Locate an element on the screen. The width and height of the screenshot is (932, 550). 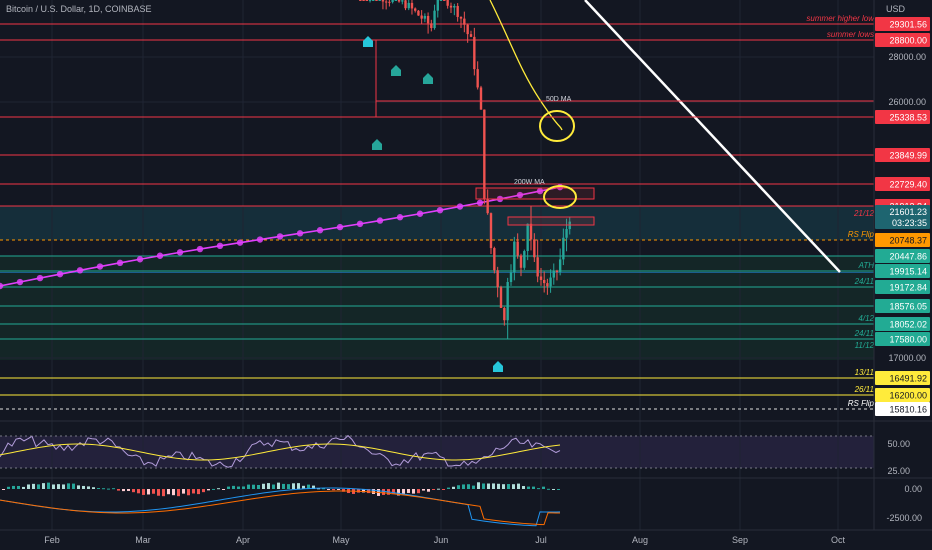
price-level-label: 16200.00 is located at coordinates (908, 396).